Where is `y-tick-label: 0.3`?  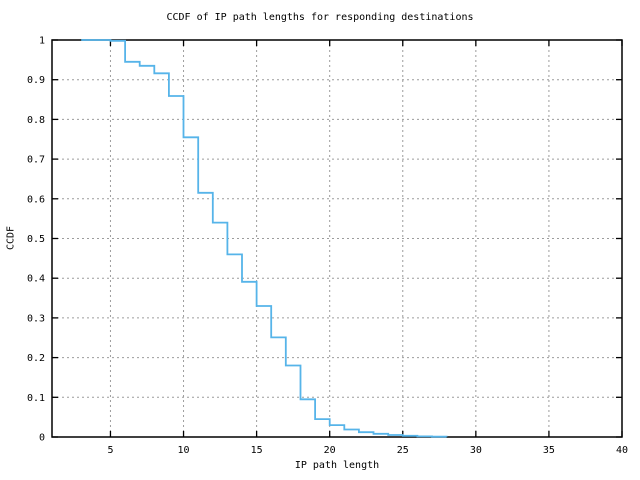
y-tick-label: 0.3 is located at coordinates (36, 318).